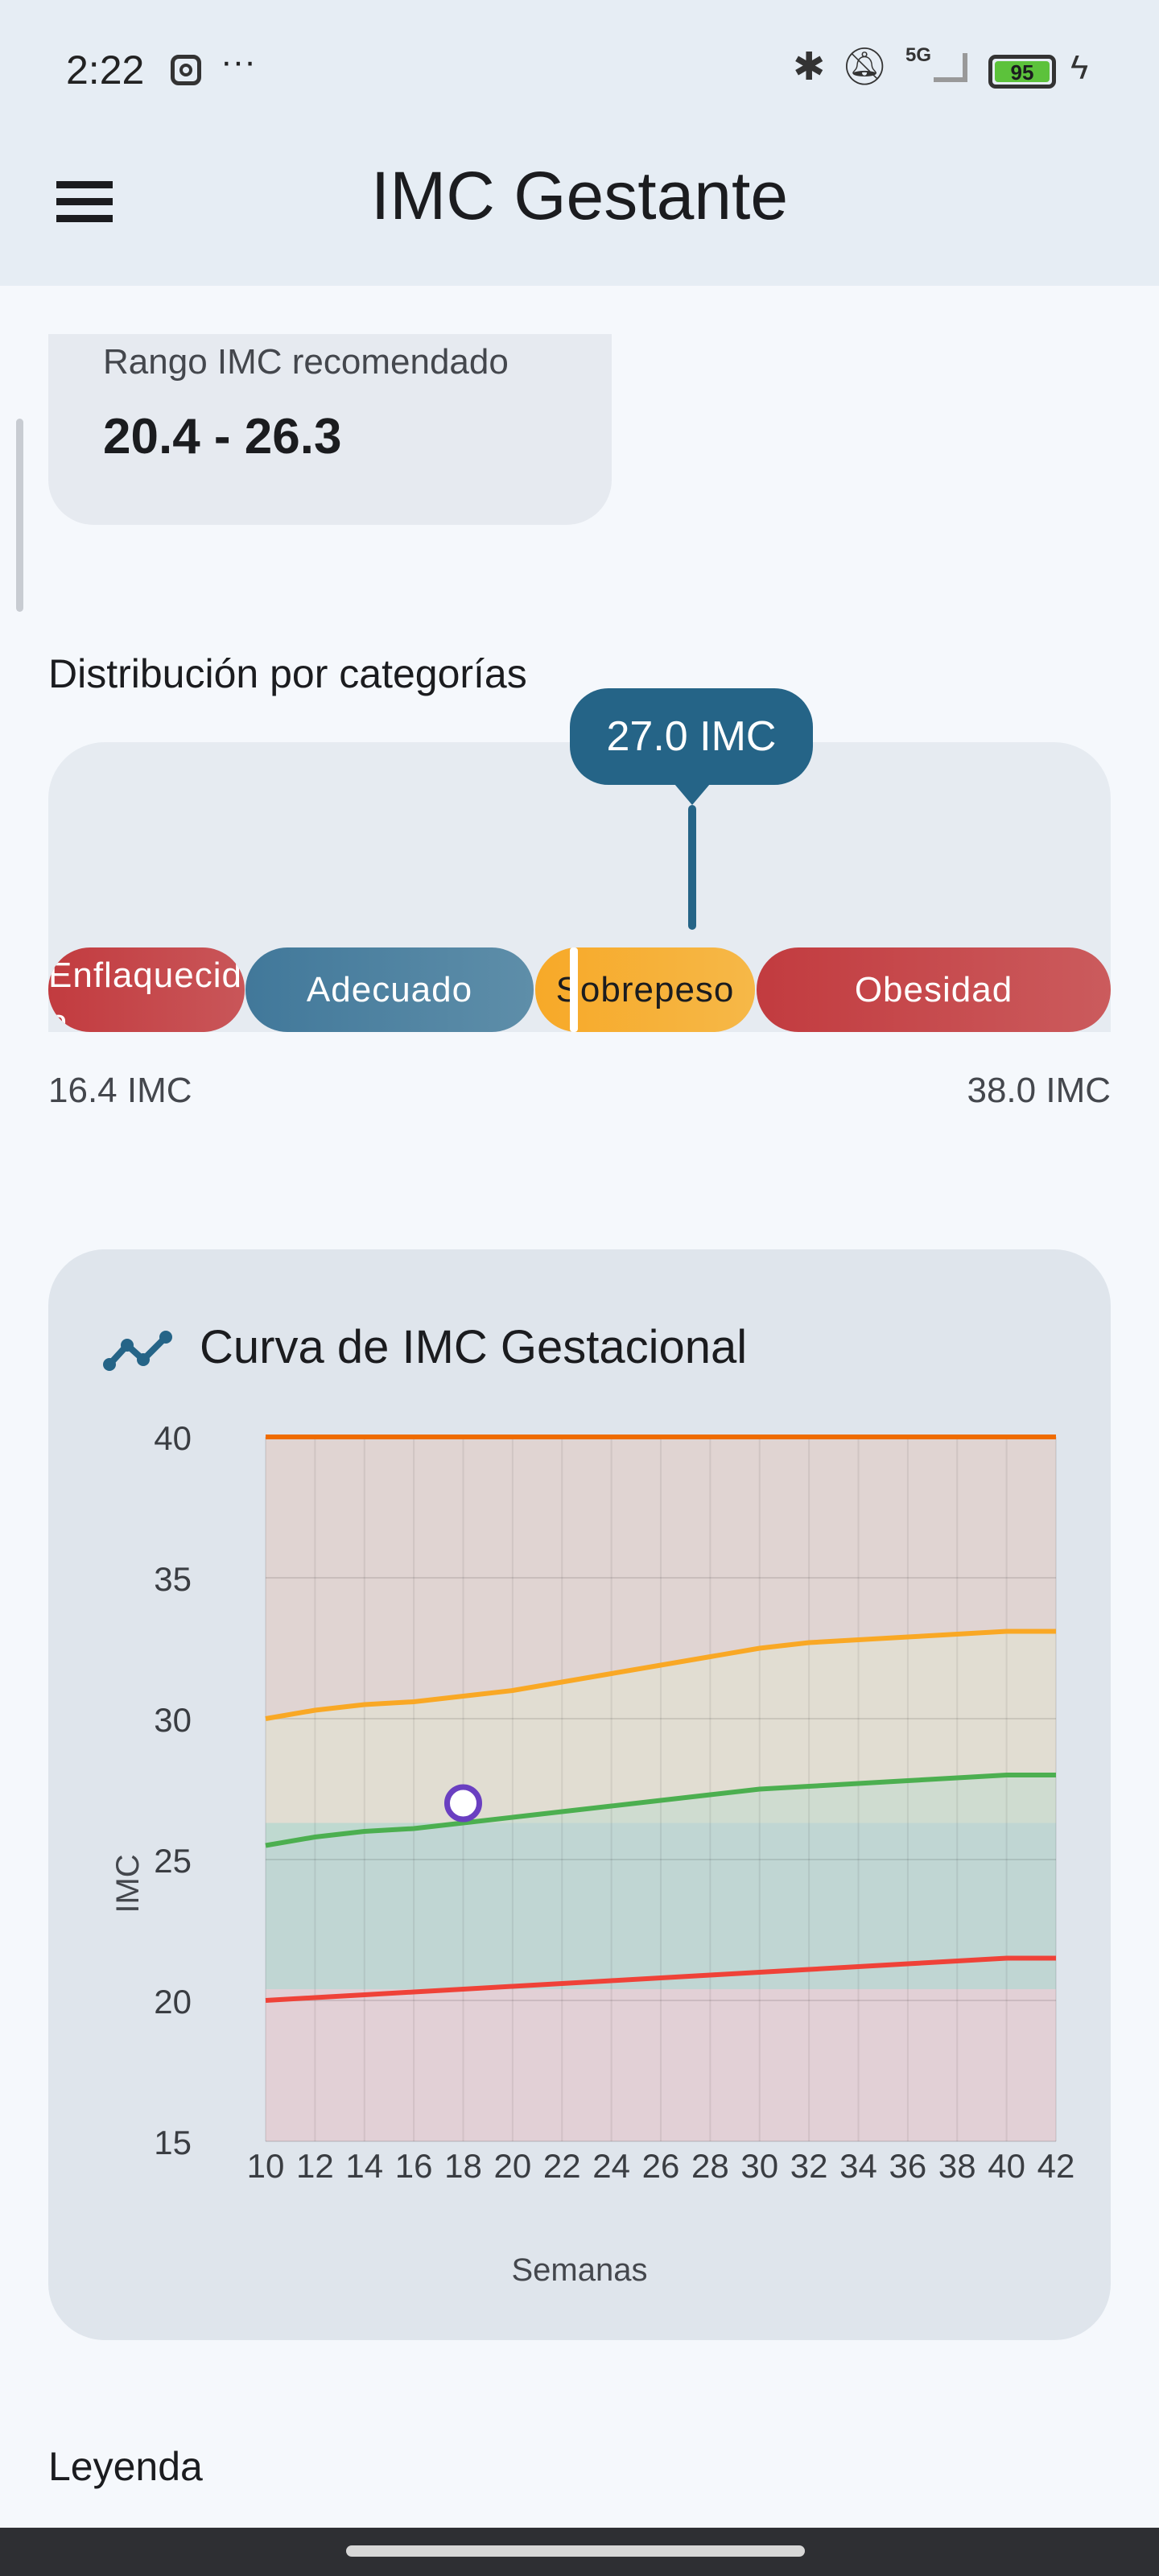 This screenshot has width=1159, height=2576. I want to click on y-tick-label: 15, so click(173, 2142).